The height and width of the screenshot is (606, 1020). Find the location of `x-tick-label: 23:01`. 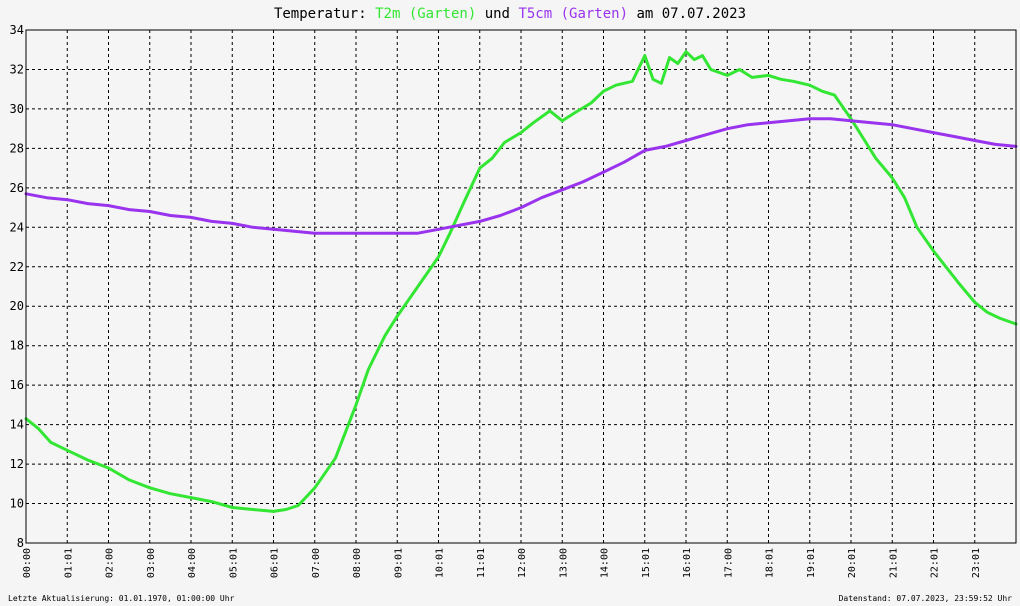

x-tick-label: 23:01 is located at coordinates (976, 563).